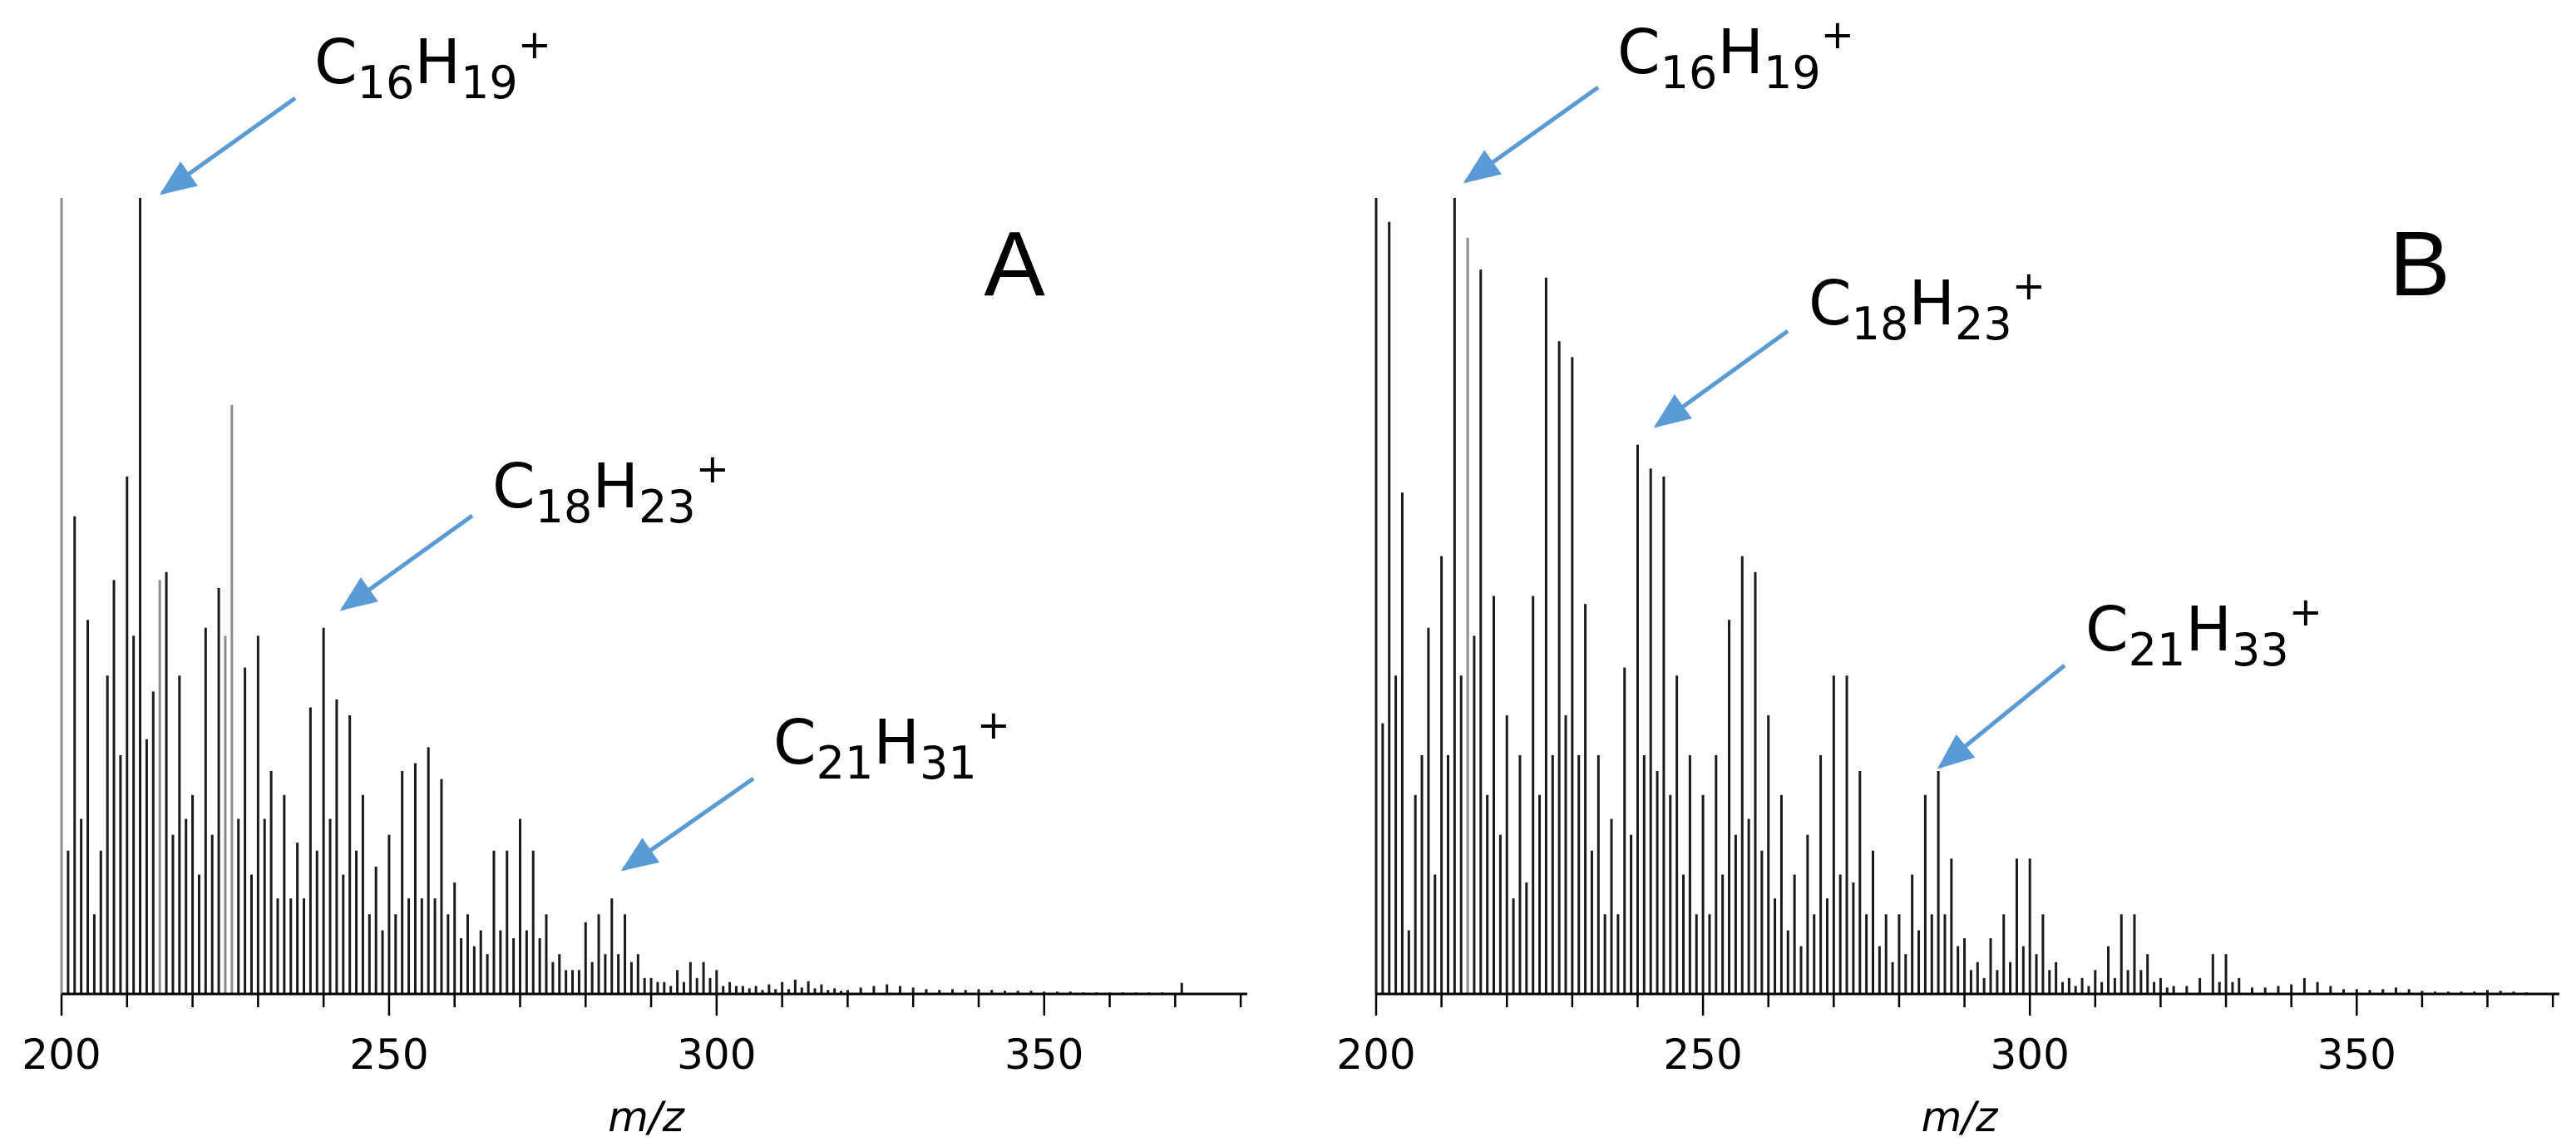  What do you see at coordinates (2203, 632) in the screenshot?
I see `formula-label-c21h33: C21H33+` at bounding box center [2203, 632].